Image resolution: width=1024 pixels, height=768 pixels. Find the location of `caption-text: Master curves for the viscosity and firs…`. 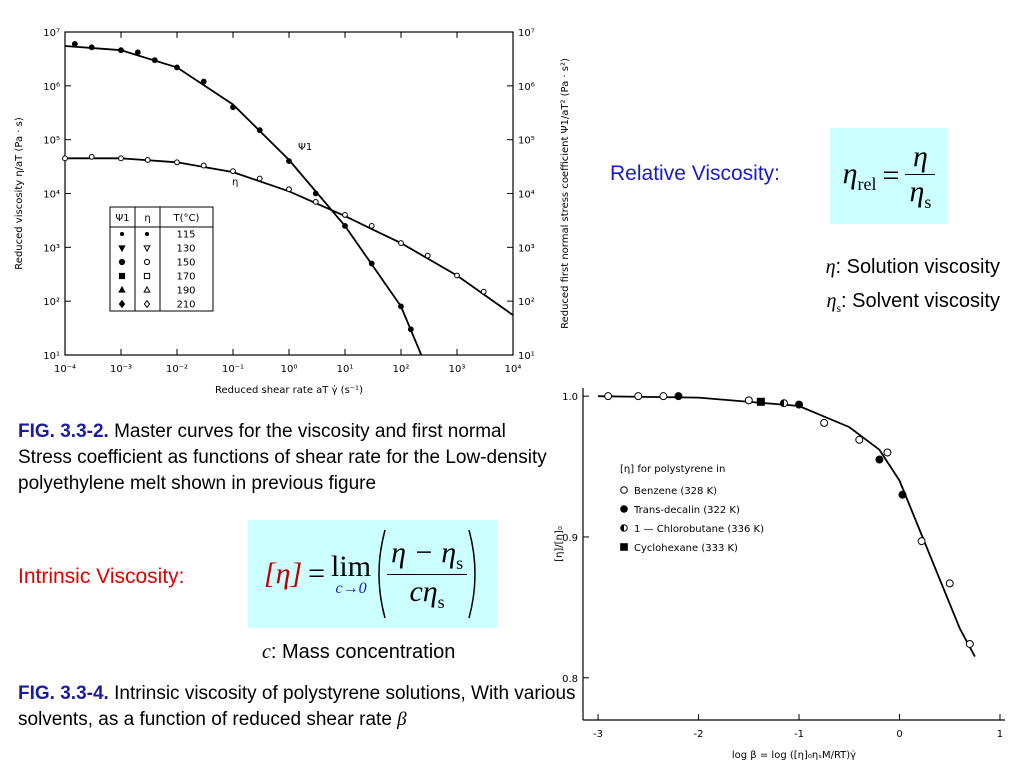

caption-text: Master curves for the viscosity and firs… is located at coordinates (282, 457).